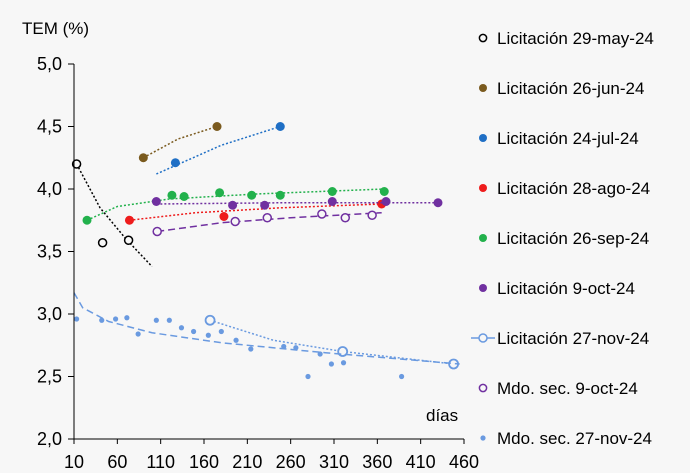  What do you see at coordinates (573, 188) in the screenshot?
I see `legend-label: Licitación 28-ago-24` at bounding box center [573, 188].